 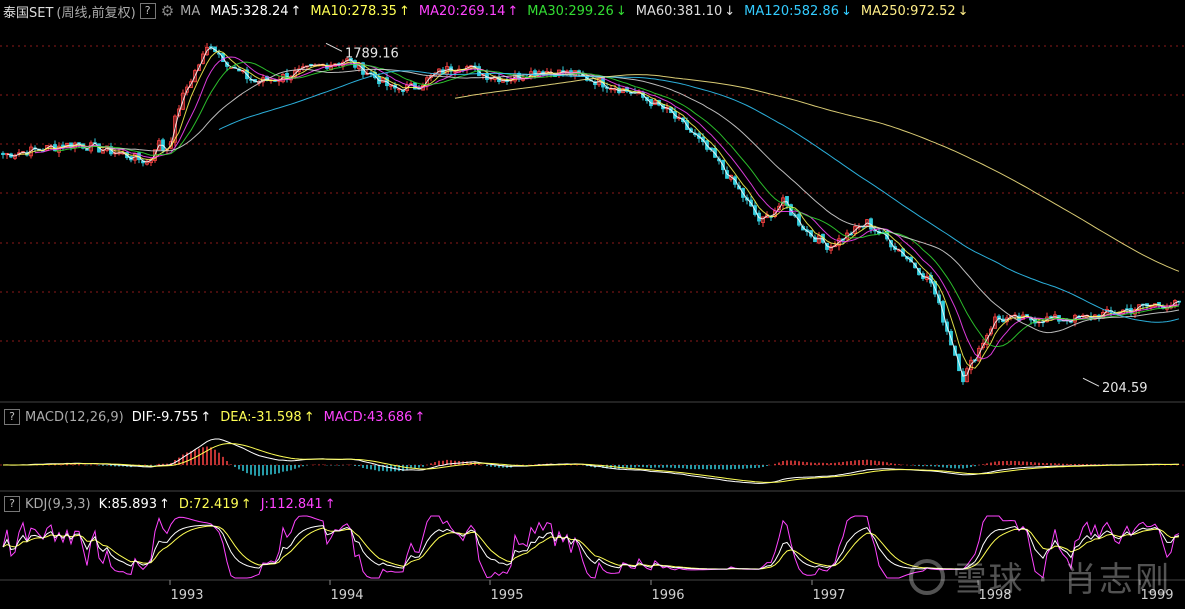 What do you see at coordinates (372, 53) in the screenshot?
I see `extreme-label: 1789.16` at bounding box center [372, 53].